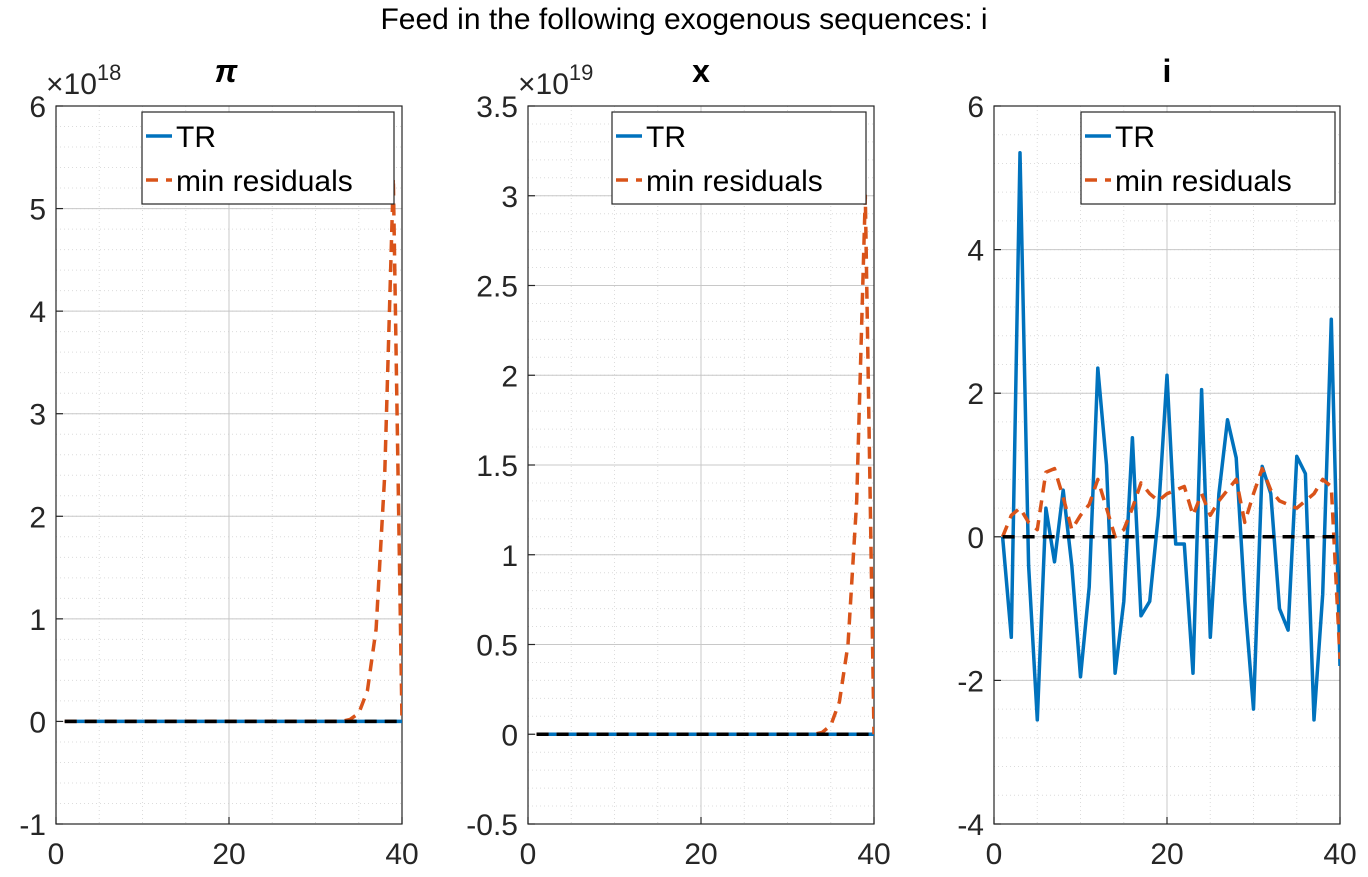  Describe the element at coordinates (32, 825) in the screenshot. I see `y-tick-label: -1` at that location.